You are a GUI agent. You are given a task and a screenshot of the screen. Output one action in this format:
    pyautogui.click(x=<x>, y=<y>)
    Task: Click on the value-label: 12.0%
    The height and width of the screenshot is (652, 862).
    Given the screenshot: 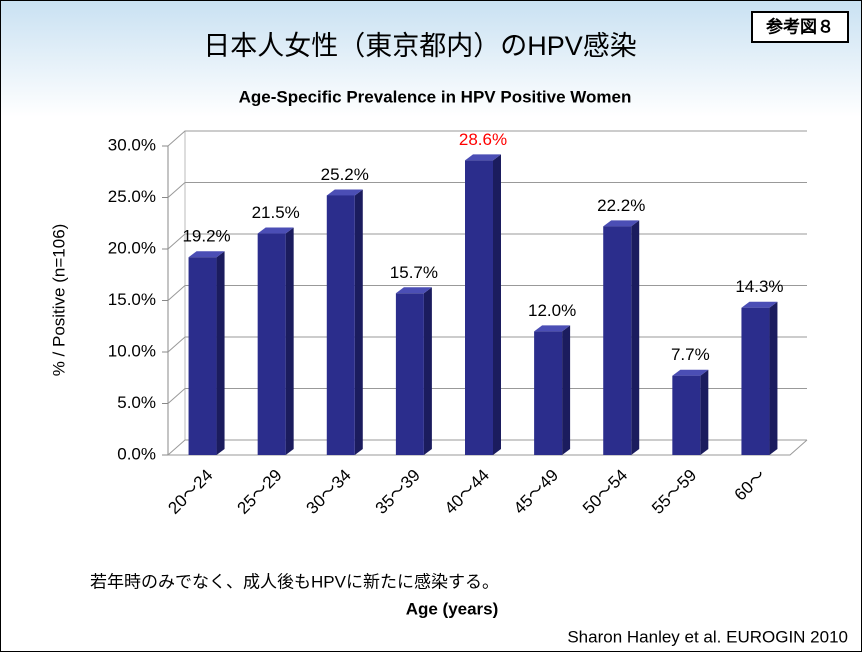 What is the action you would take?
    pyautogui.click(x=552, y=310)
    